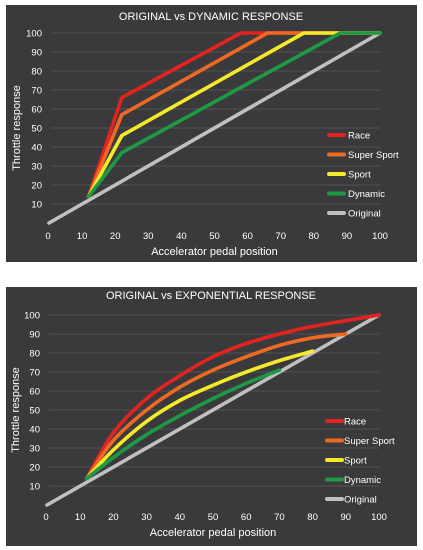 This screenshot has width=423, height=550. Describe the element at coordinates (183, 424) in the screenshot. I see `series-line-dynamic` at that location.